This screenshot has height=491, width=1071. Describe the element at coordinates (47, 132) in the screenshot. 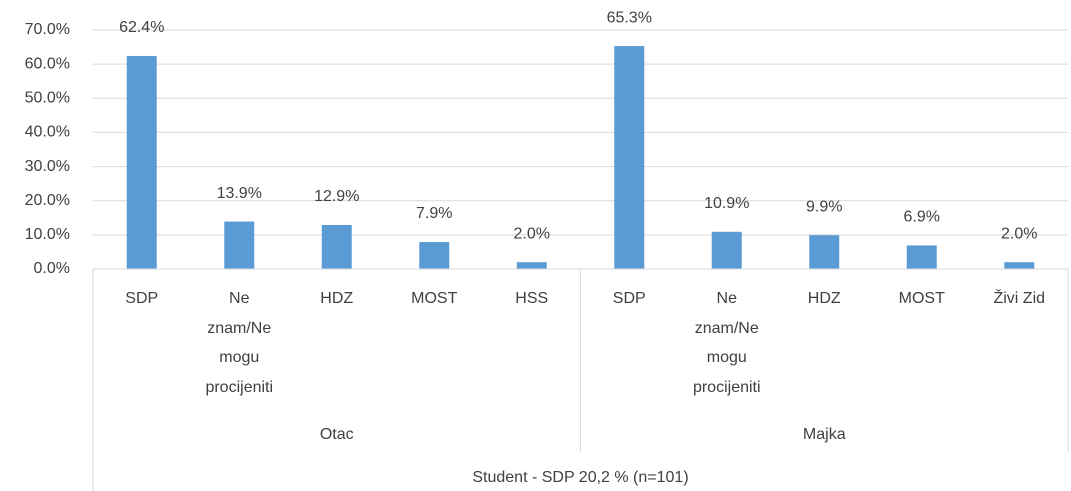

I see `y-tick-label: 40.0%` at that location.